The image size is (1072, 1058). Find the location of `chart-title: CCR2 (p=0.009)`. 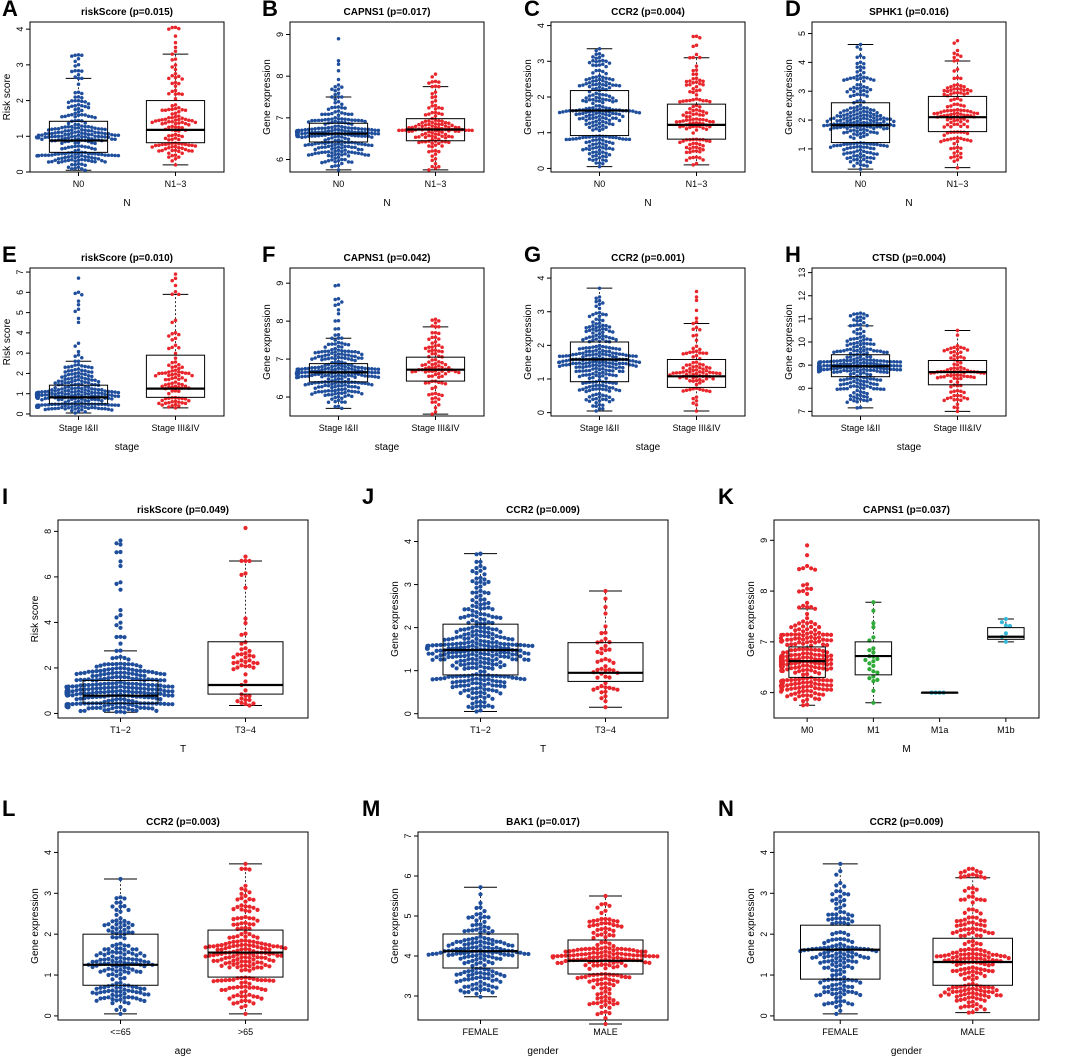

chart-title: CCR2 (p=0.009) is located at coordinates (543, 510).